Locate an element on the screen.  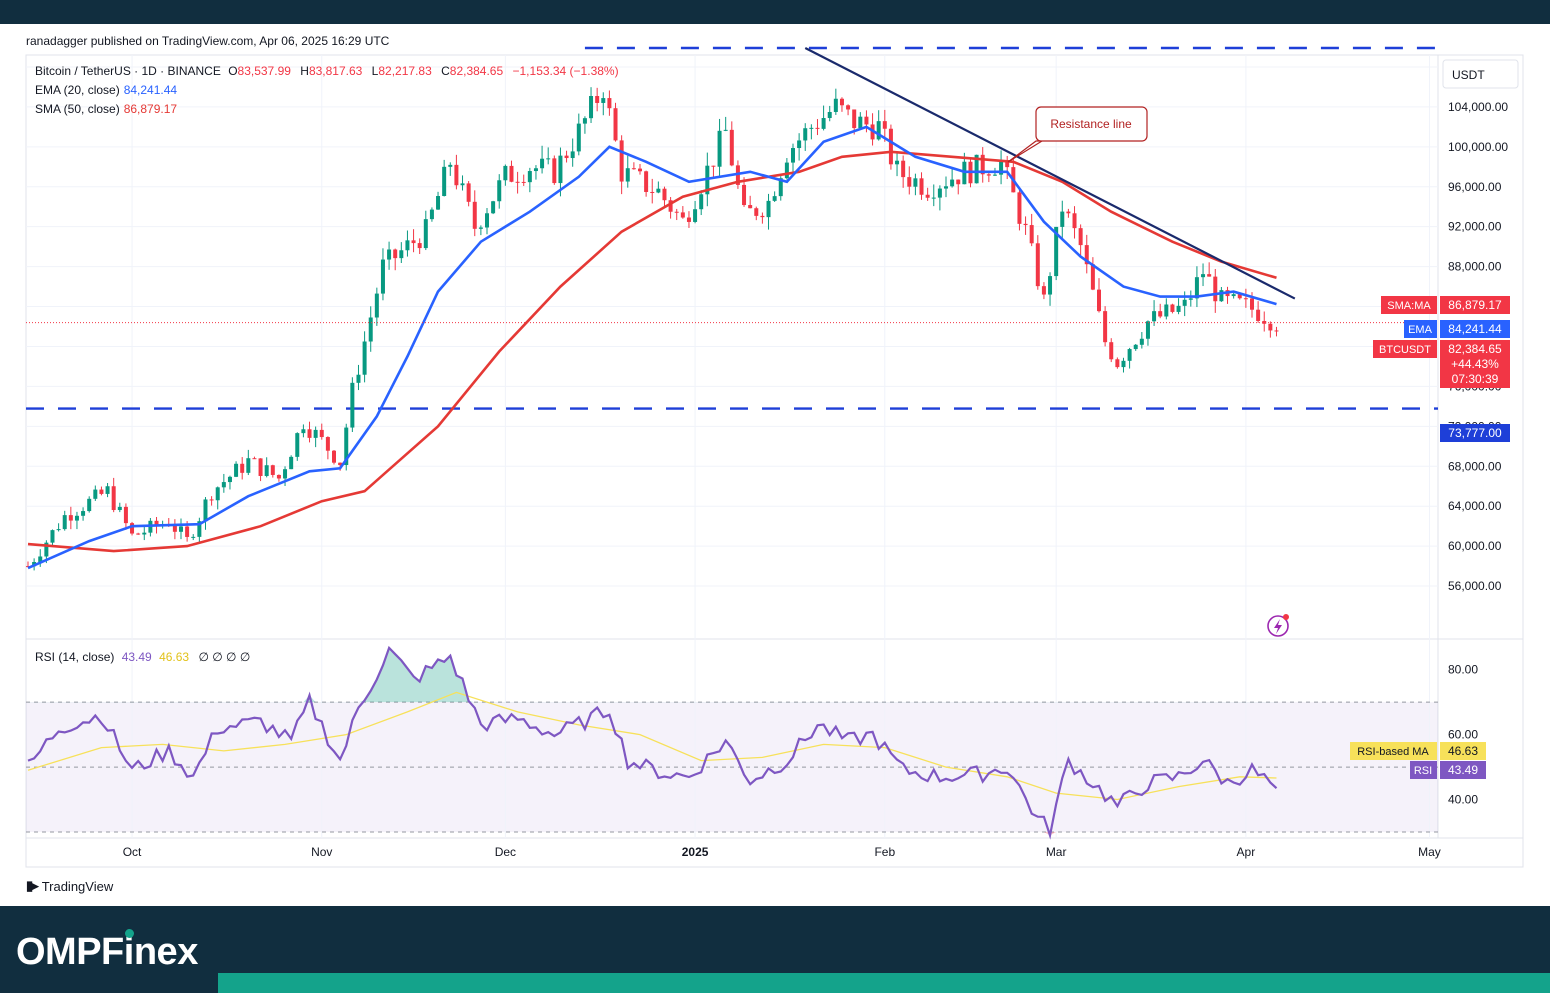
tradingview-logo: ▮▸ TradingView is located at coordinates (69, 886).